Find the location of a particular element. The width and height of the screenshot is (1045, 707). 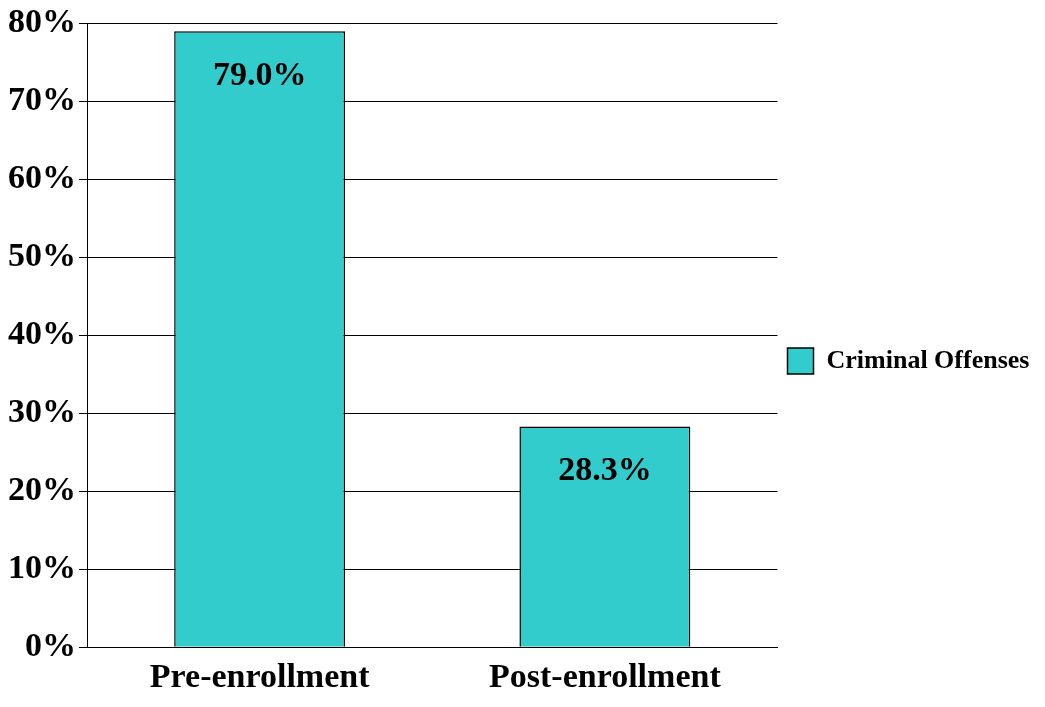

y-tick-label: 0% is located at coordinates (50, 644).